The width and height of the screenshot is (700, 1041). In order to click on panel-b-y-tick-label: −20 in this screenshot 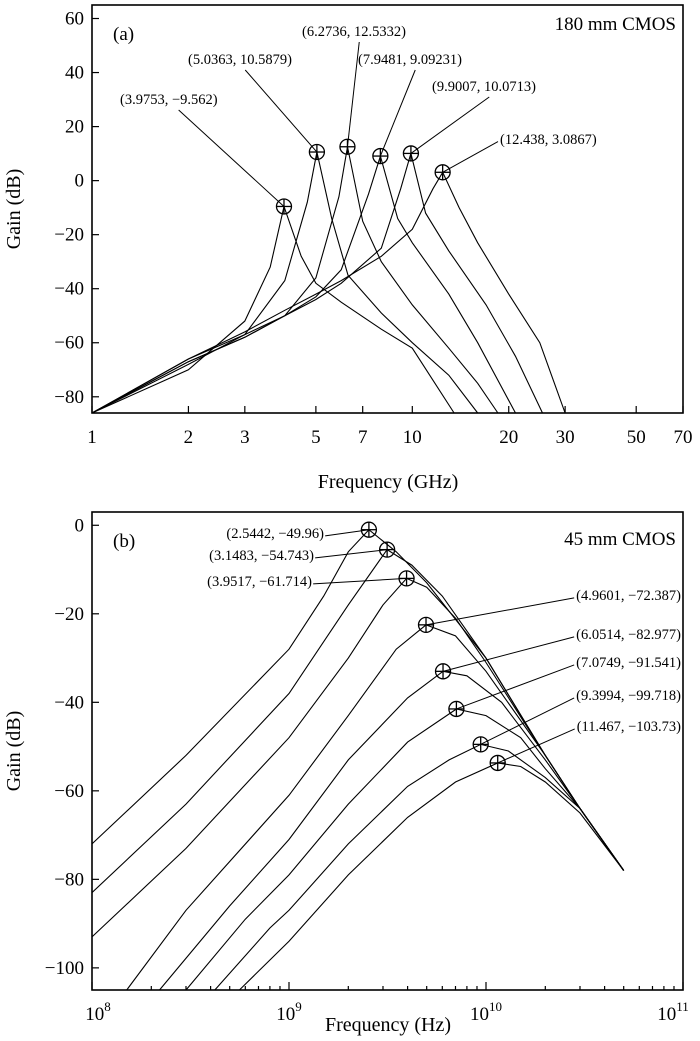, I will do `click(69, 614)`.